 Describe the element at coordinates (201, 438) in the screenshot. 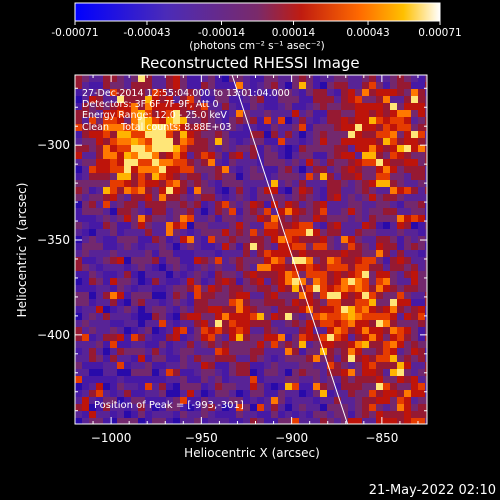

I see `x-tick-label: −950` at that location.